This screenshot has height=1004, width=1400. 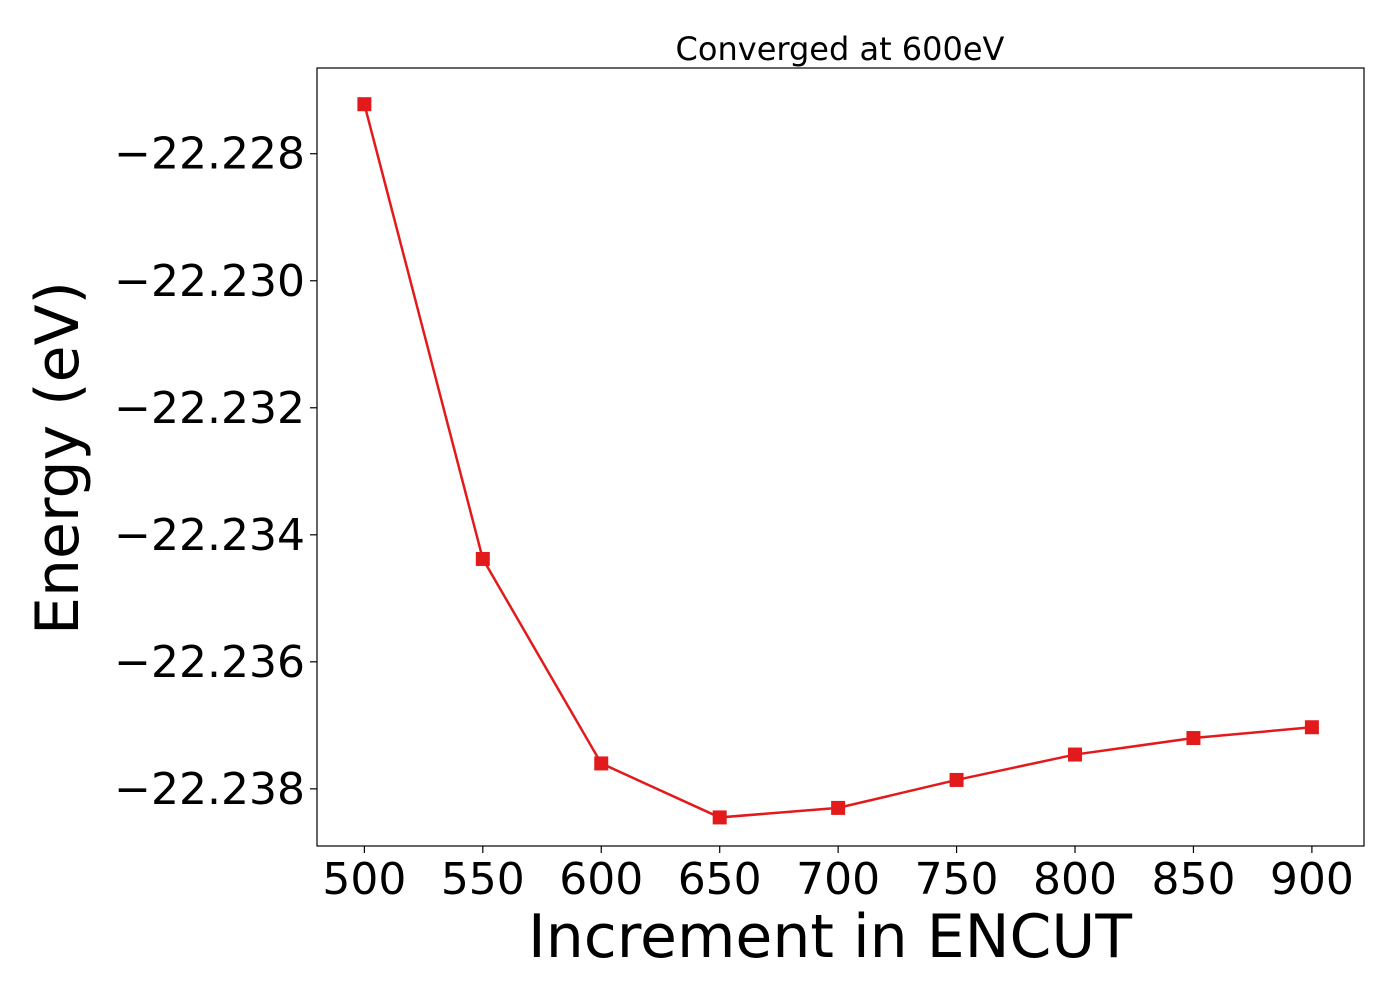 What do you see at coordinates (483, 879) in the screenshot?
I see `x-tick-label: 550` at bounding box center [483, 879].